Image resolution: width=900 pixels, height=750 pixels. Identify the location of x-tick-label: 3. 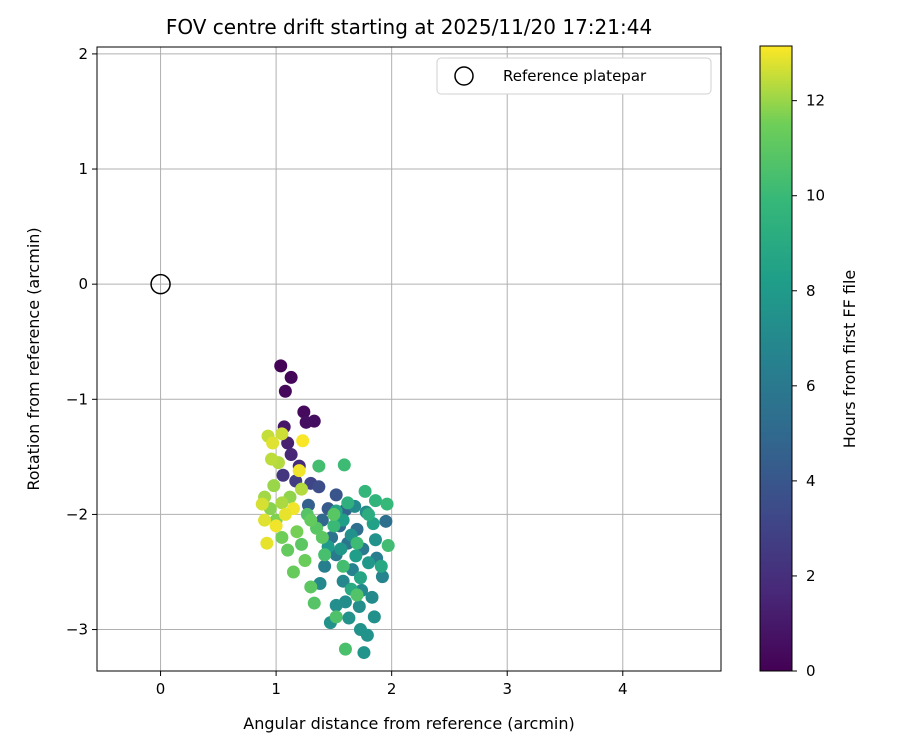
(507, 689).